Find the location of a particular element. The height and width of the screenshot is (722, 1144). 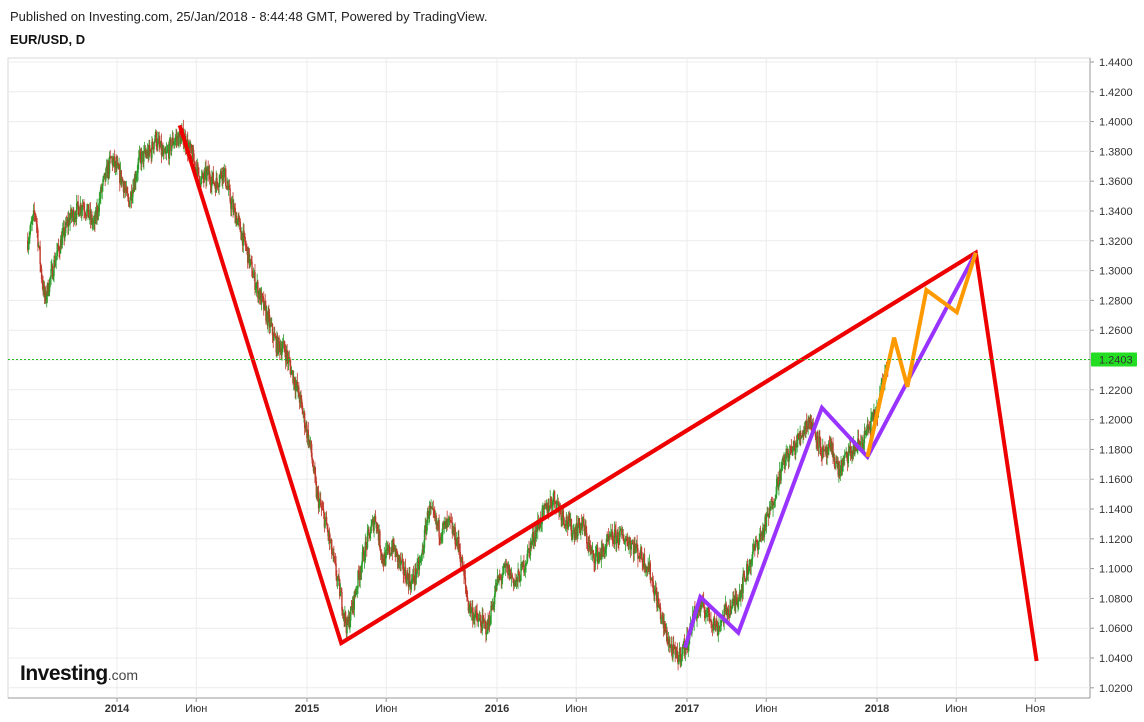

y-tick-label: 1.1200 is located at coordinates (1116, 540).